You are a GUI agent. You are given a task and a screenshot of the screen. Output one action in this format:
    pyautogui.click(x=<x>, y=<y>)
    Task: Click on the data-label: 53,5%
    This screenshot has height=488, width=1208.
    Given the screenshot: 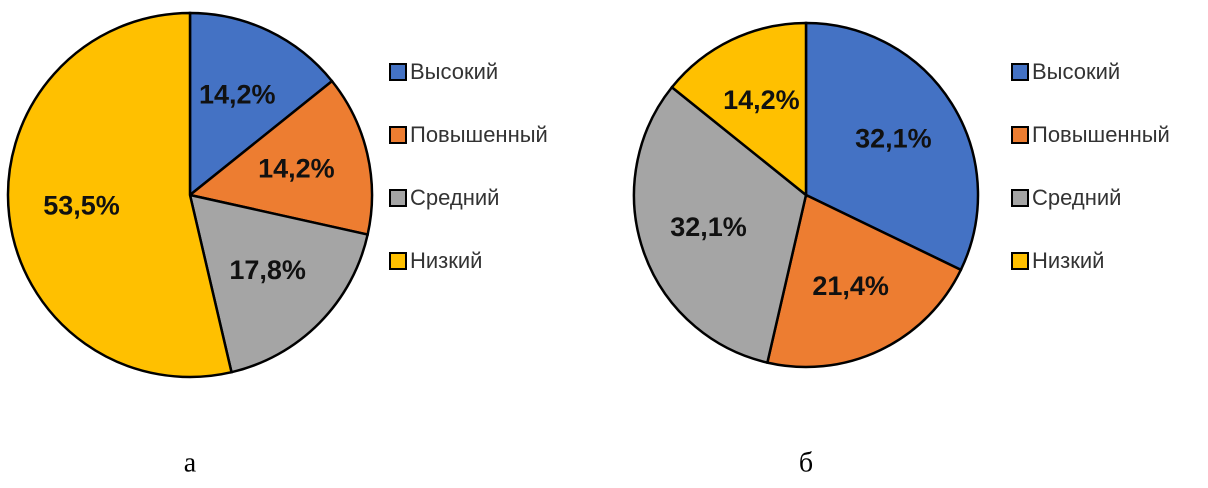 What is the action you would take?
    pyautogui.click(x=81, y=206)
    